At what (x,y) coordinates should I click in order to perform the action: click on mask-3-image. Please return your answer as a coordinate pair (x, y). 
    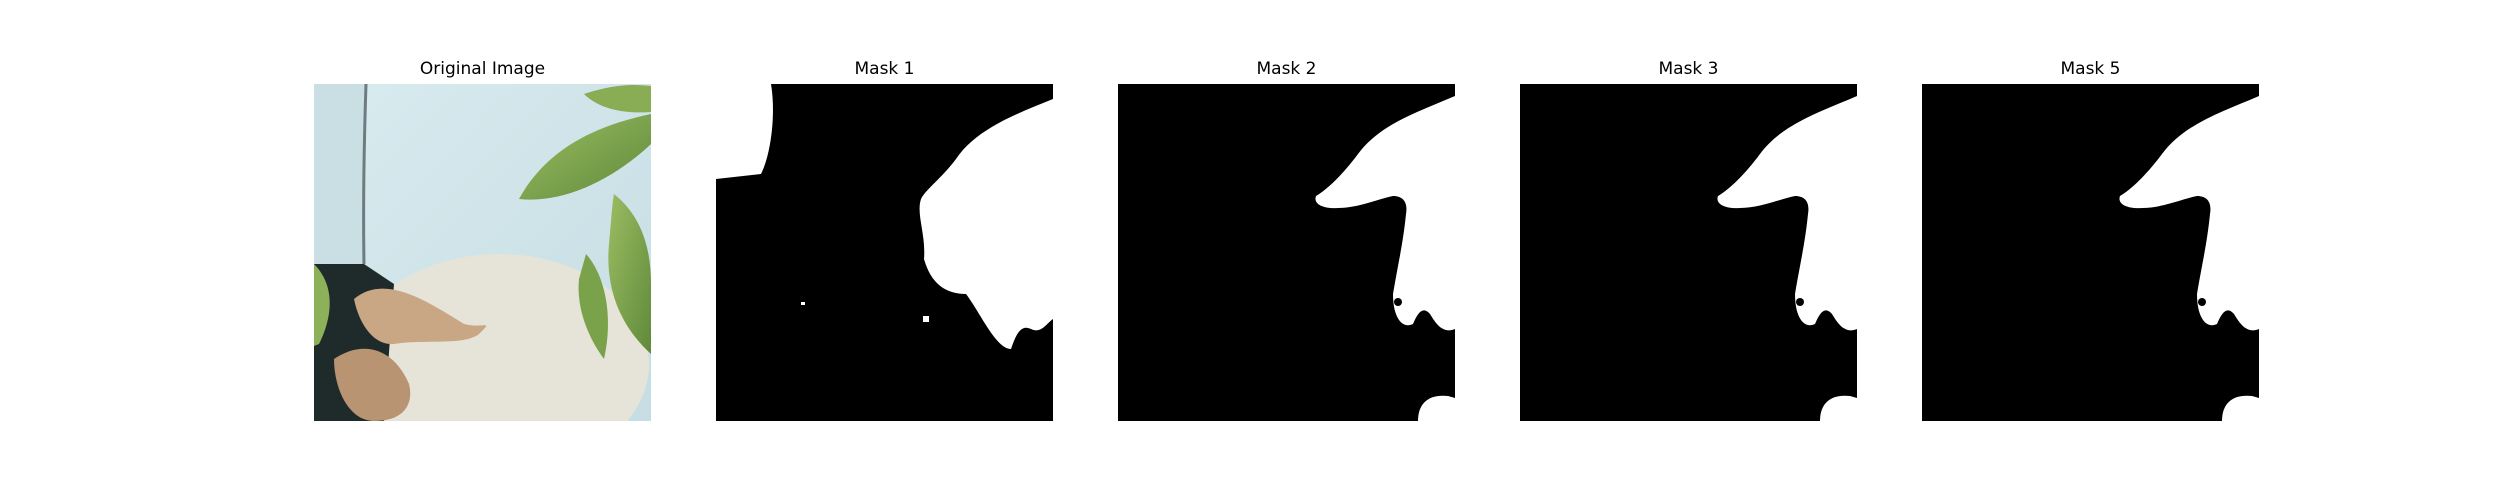
    Looking at the image, I should click on (1688, 252).